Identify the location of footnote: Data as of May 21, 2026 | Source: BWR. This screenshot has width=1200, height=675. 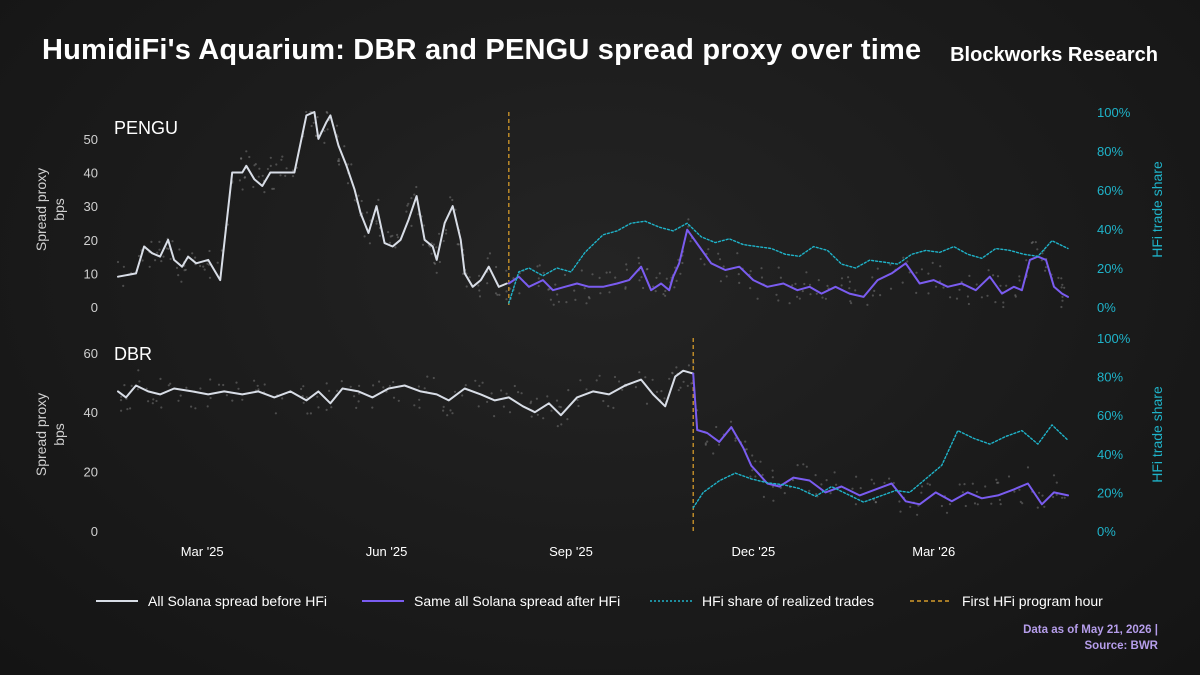
(1090, 638).